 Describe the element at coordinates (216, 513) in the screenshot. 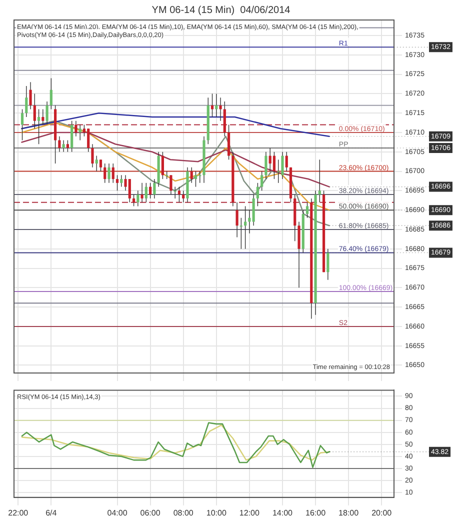

I see `x-tick-label: 10:00` at that location.